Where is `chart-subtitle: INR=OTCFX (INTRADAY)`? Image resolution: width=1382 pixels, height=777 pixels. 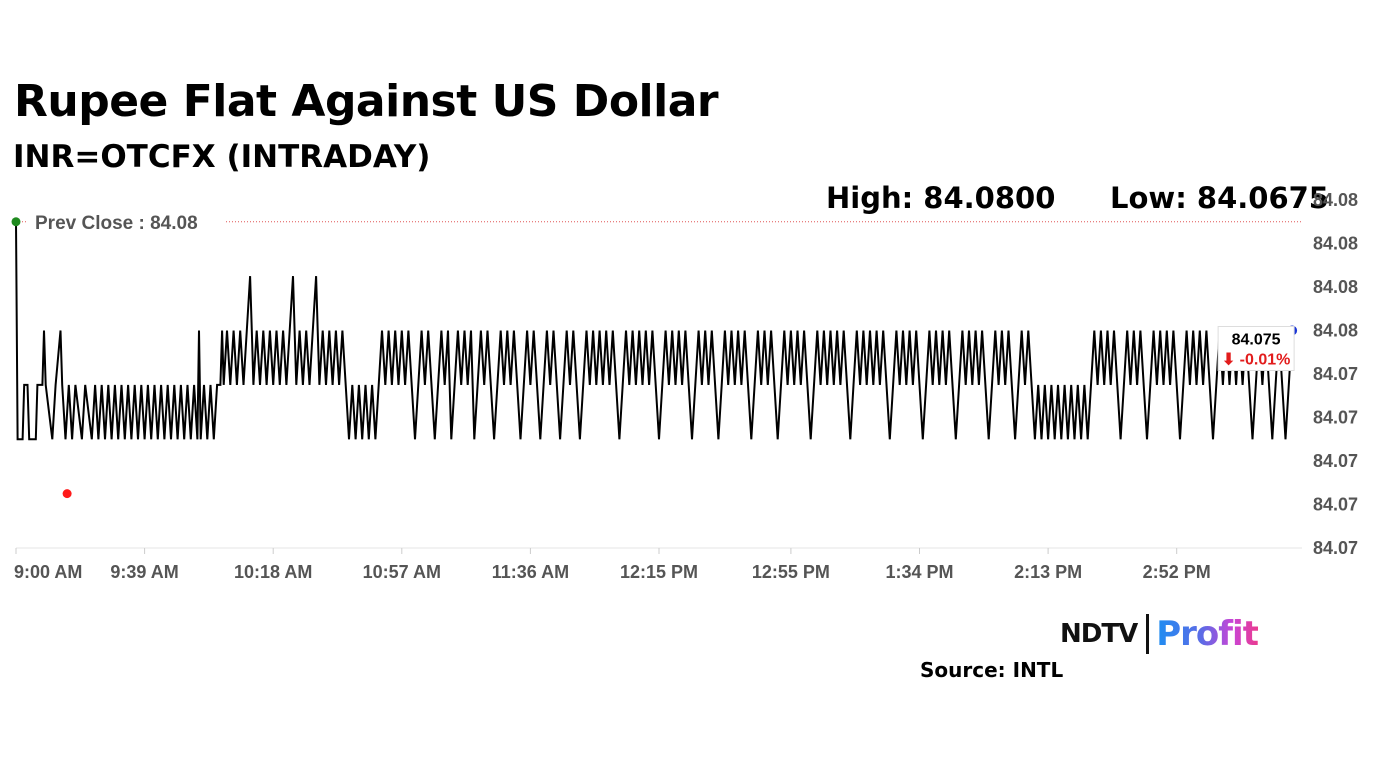
chart-subtitle: INR=OTCFX (INTRADAY) is located at coordinates (222, 157).